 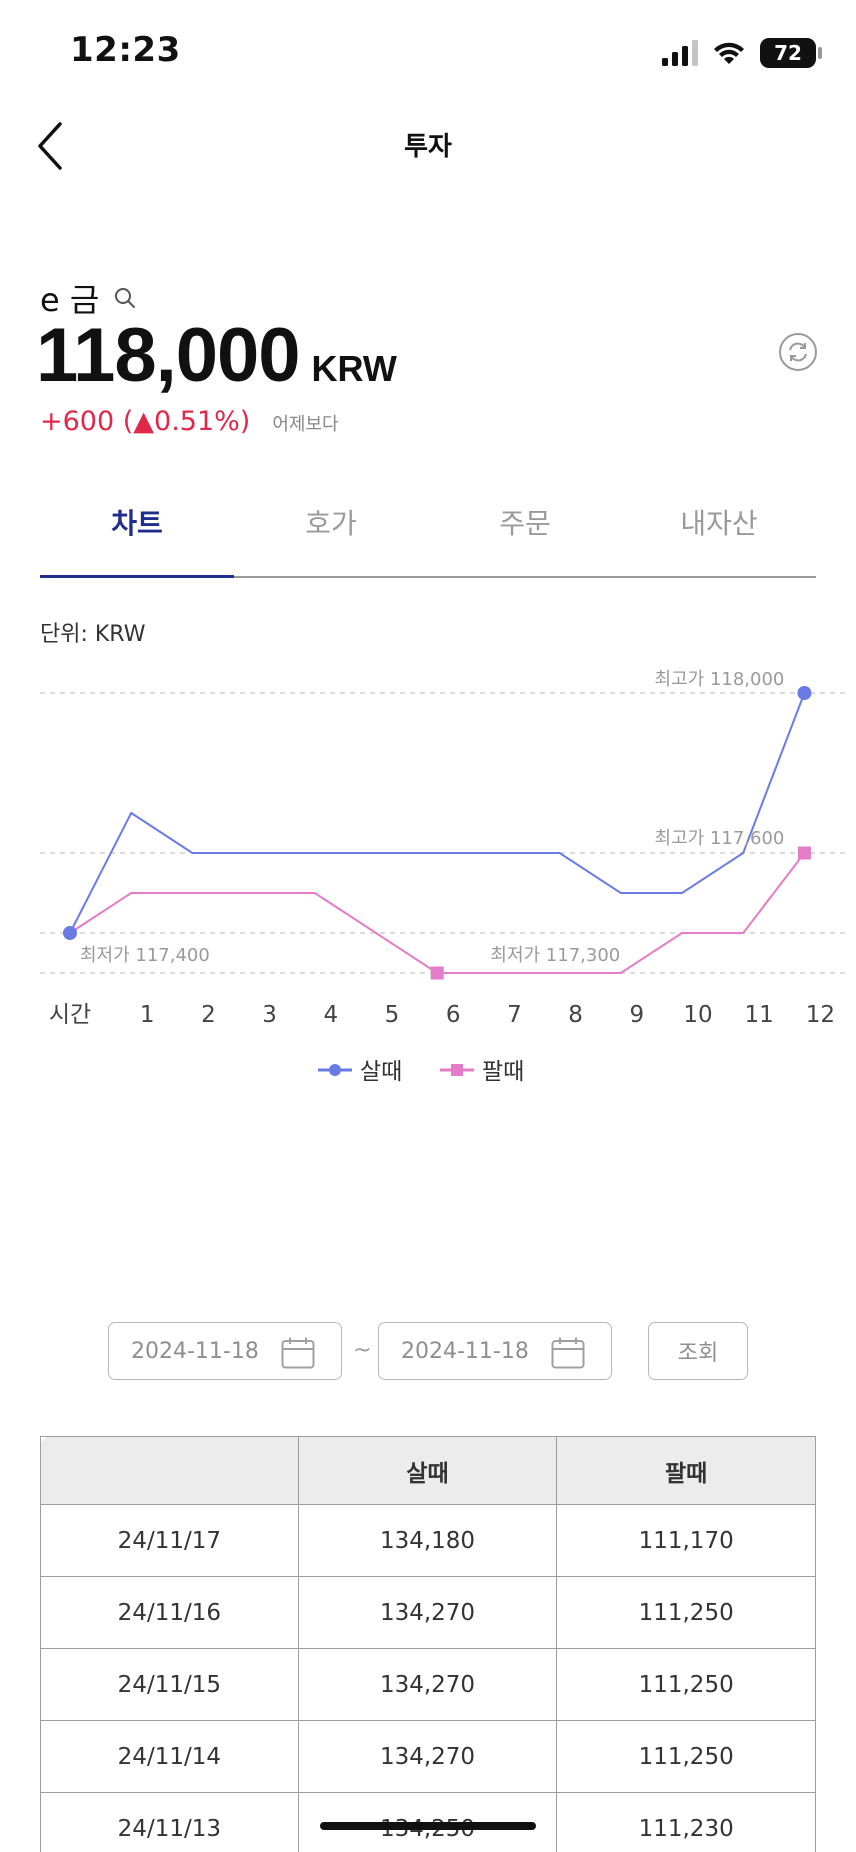 I want to click on chart-annotation: 최저가 117,400, so click(x=145, y=955).